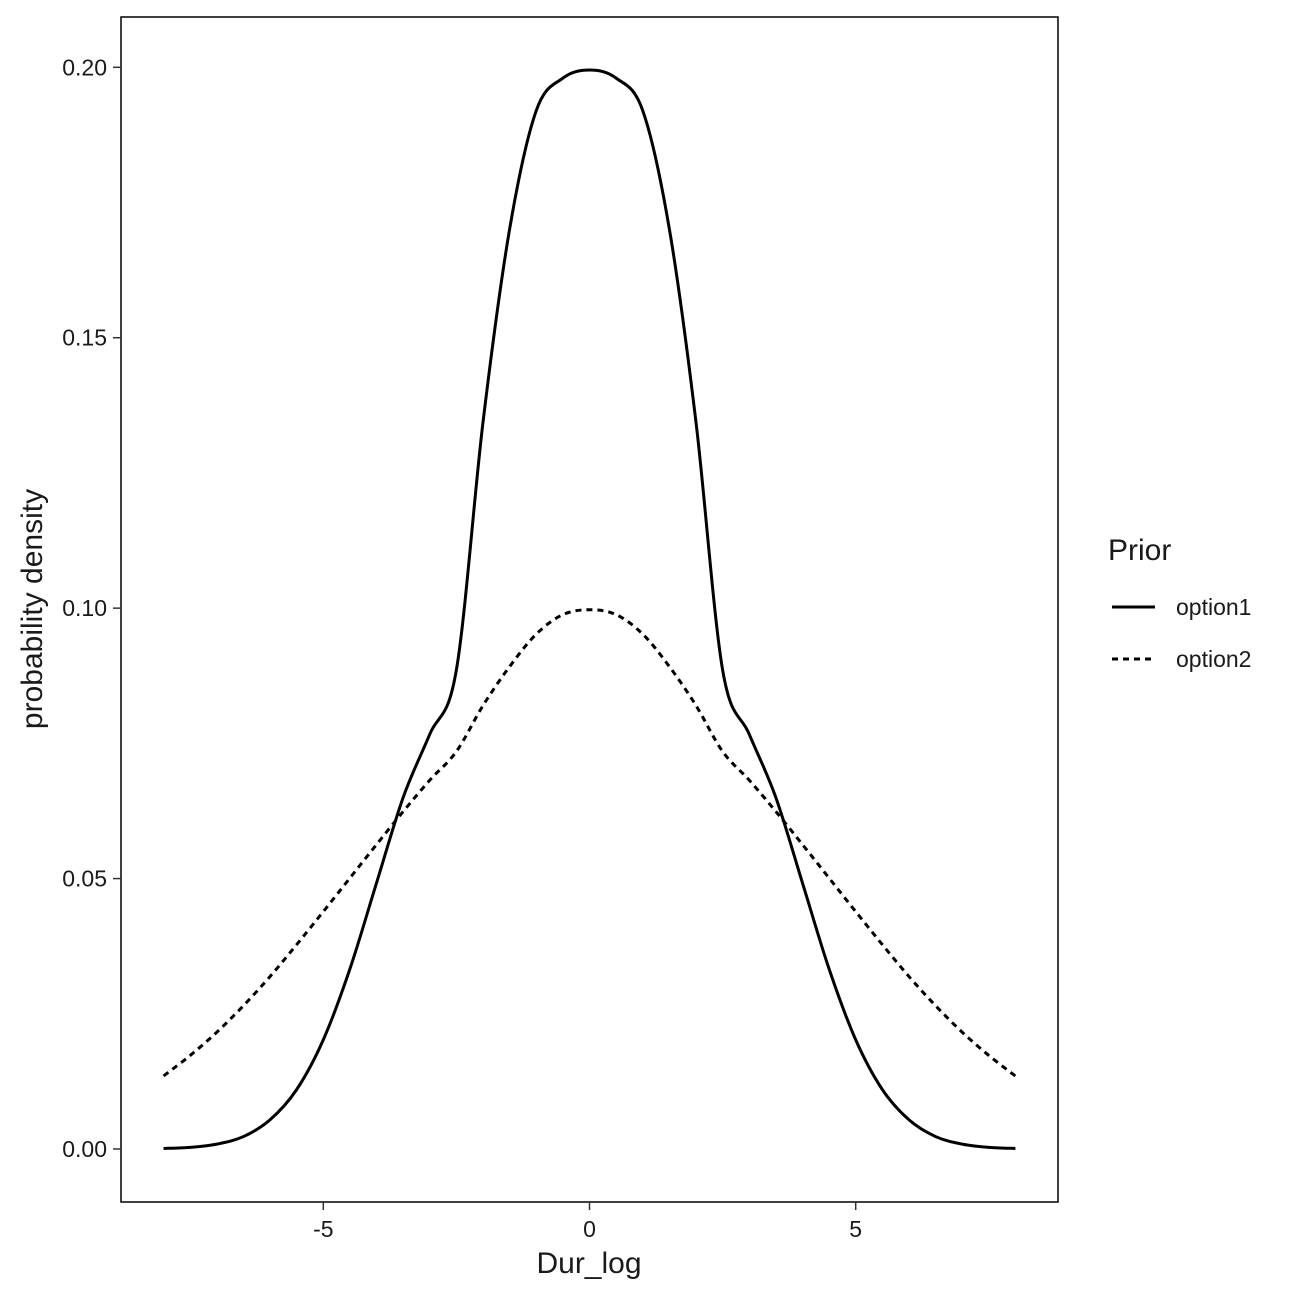 The height and width of the screenshot is (1296, 1296). I want to click on legend-title: Prior, so click(1139, 550).